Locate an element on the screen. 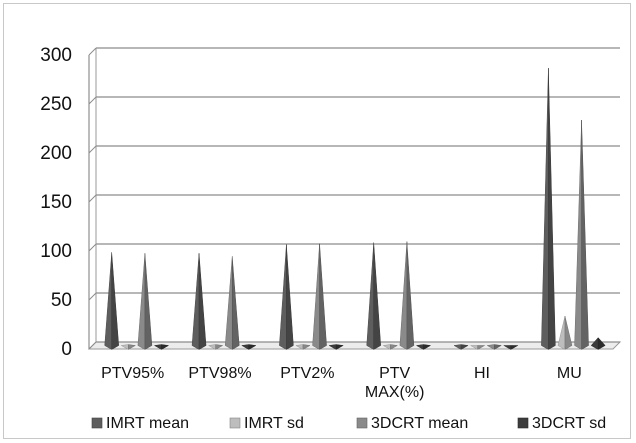 The width and height of the screenshot is (636, 443). legend: IMRT mean IMRT sd 3DCRT mean 3DCRT sd is located at coordinates (348, 423).